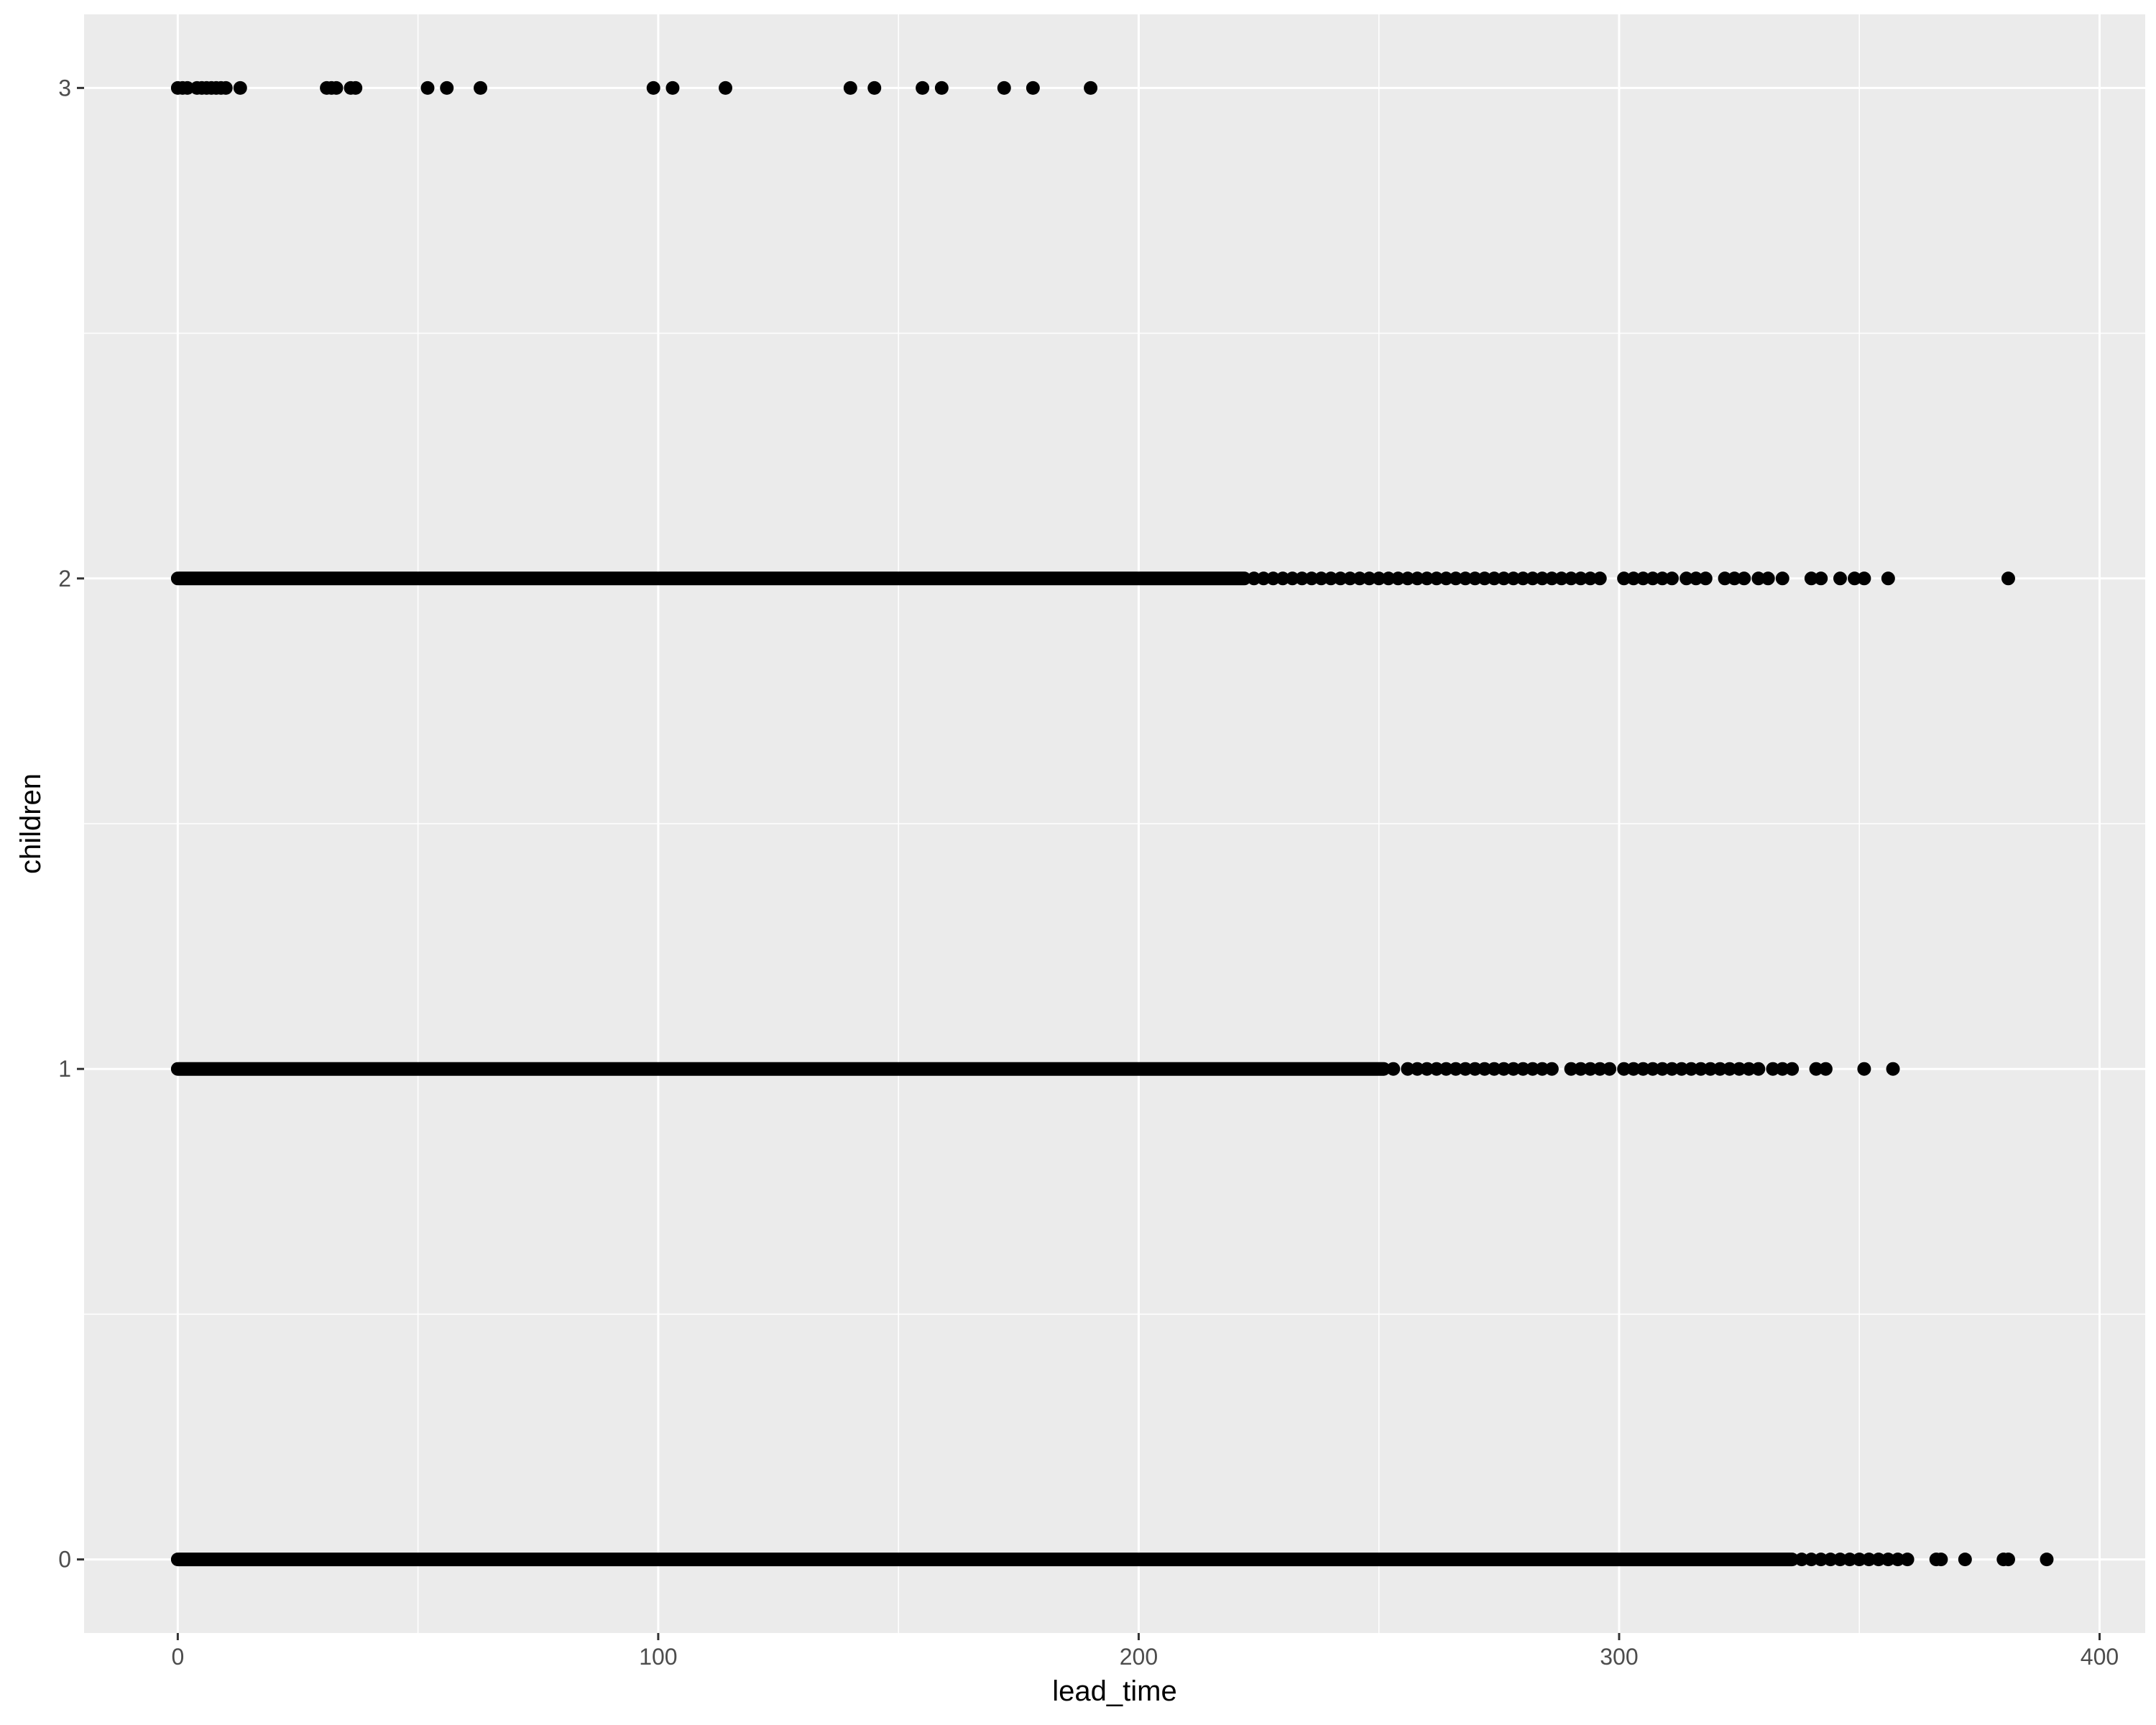  Describe the element at coordinates (2100, 1657) in the screenshot. I see `x-tick-label: 400` at that location.